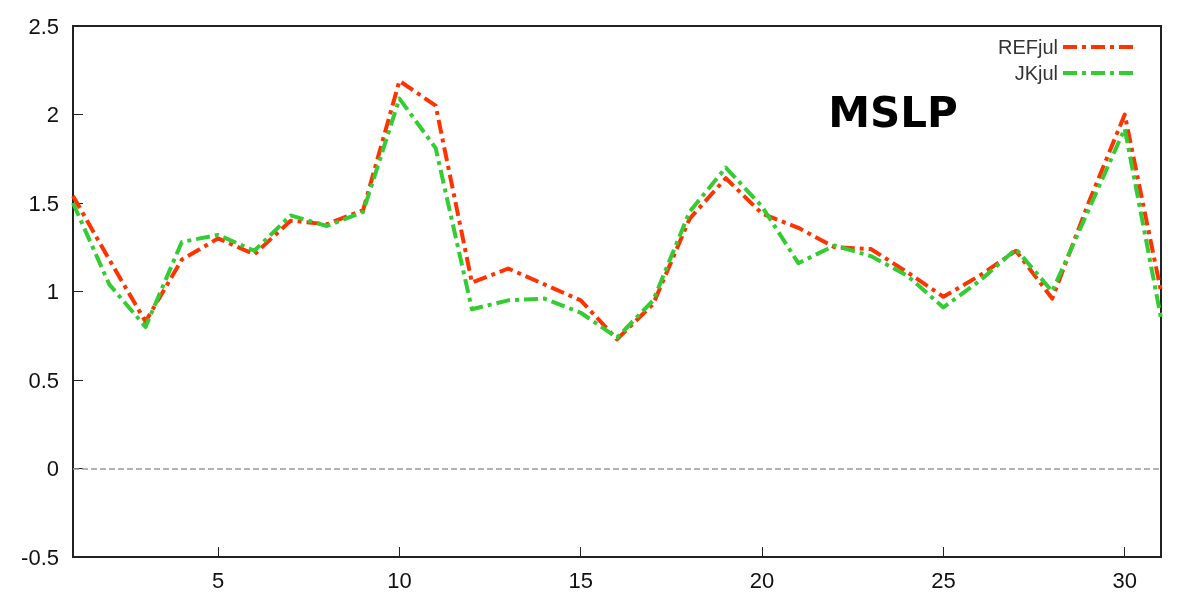 The height and width of the screenshot is (614, 1178). What do you see at coordinates (40, 557) in the screenshot?
I see `y-tick-label: -0.5` at bounding box center [40, 557].